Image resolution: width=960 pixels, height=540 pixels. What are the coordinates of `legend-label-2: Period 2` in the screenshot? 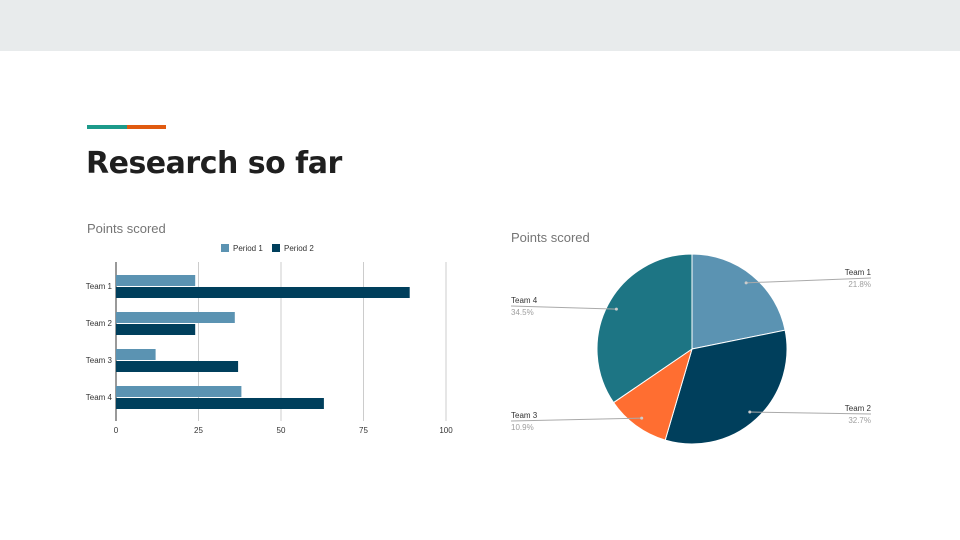 It's located at (299, 248).